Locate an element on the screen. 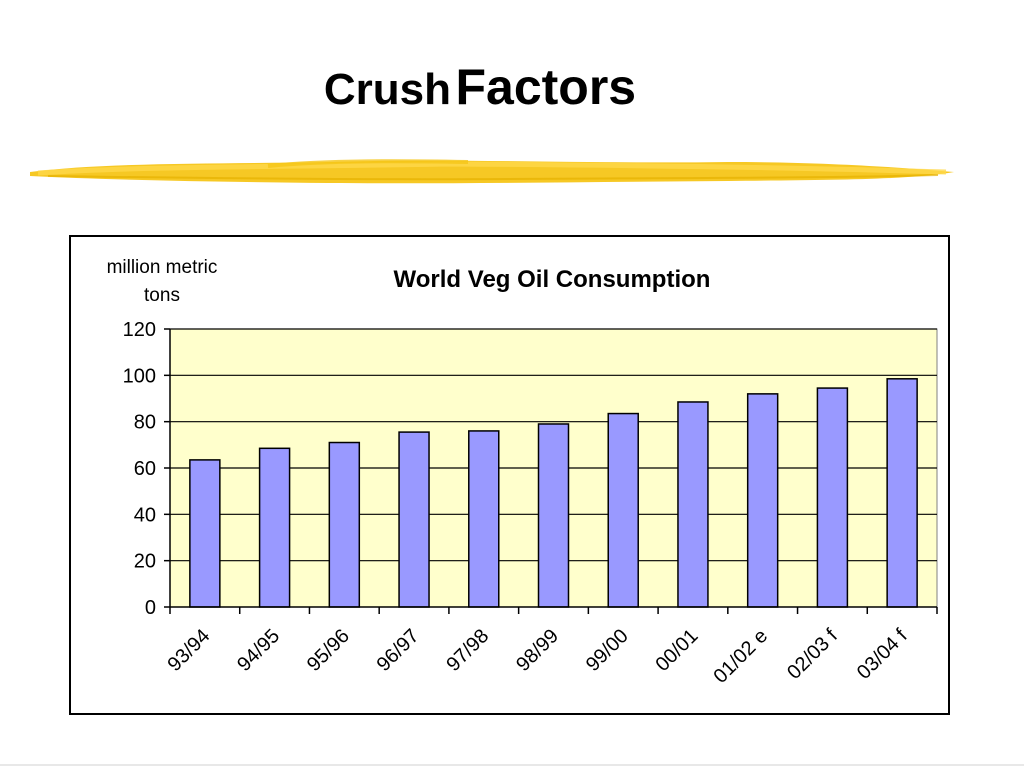 Image resolution: width=1024 pixels, height=768 pixels. x-tick-label: 02/03 f is located at coordinates (812, 654).